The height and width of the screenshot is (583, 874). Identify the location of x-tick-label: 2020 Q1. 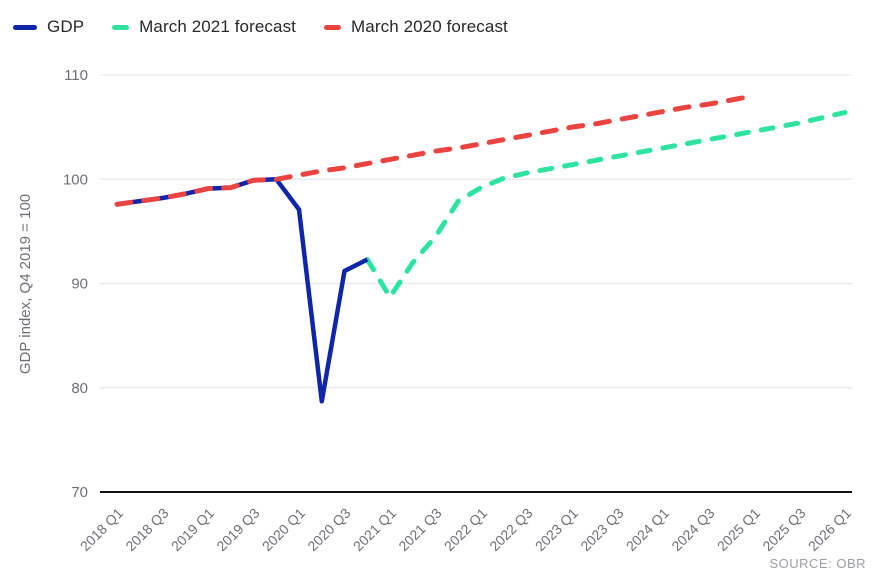
(283, 529).